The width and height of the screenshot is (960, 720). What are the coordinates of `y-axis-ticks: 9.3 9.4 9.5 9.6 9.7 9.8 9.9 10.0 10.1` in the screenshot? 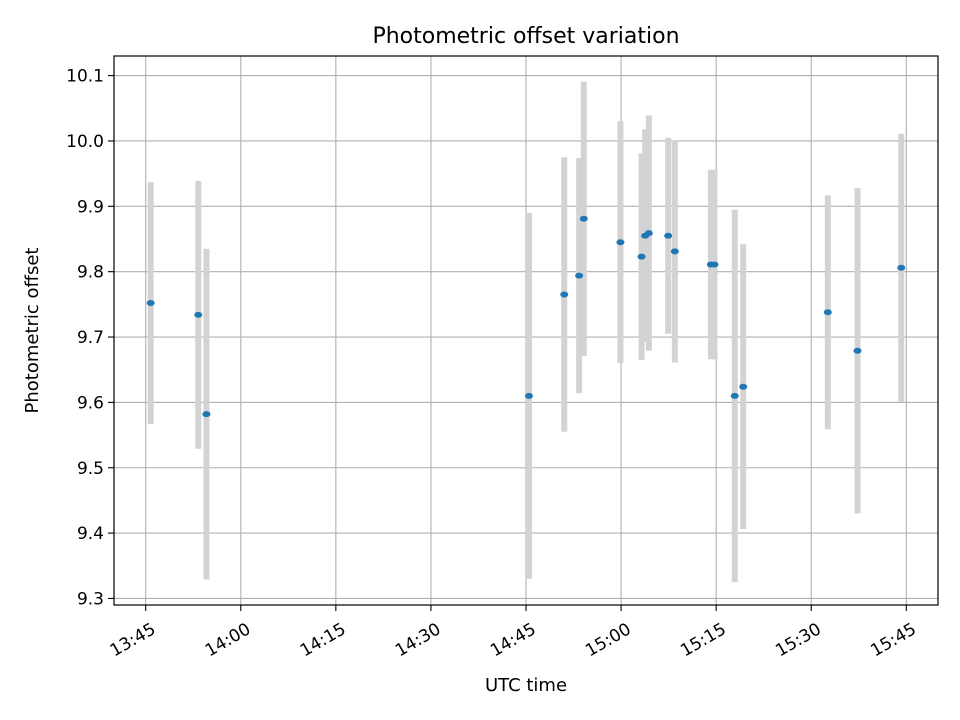 It's located at (90, 338).